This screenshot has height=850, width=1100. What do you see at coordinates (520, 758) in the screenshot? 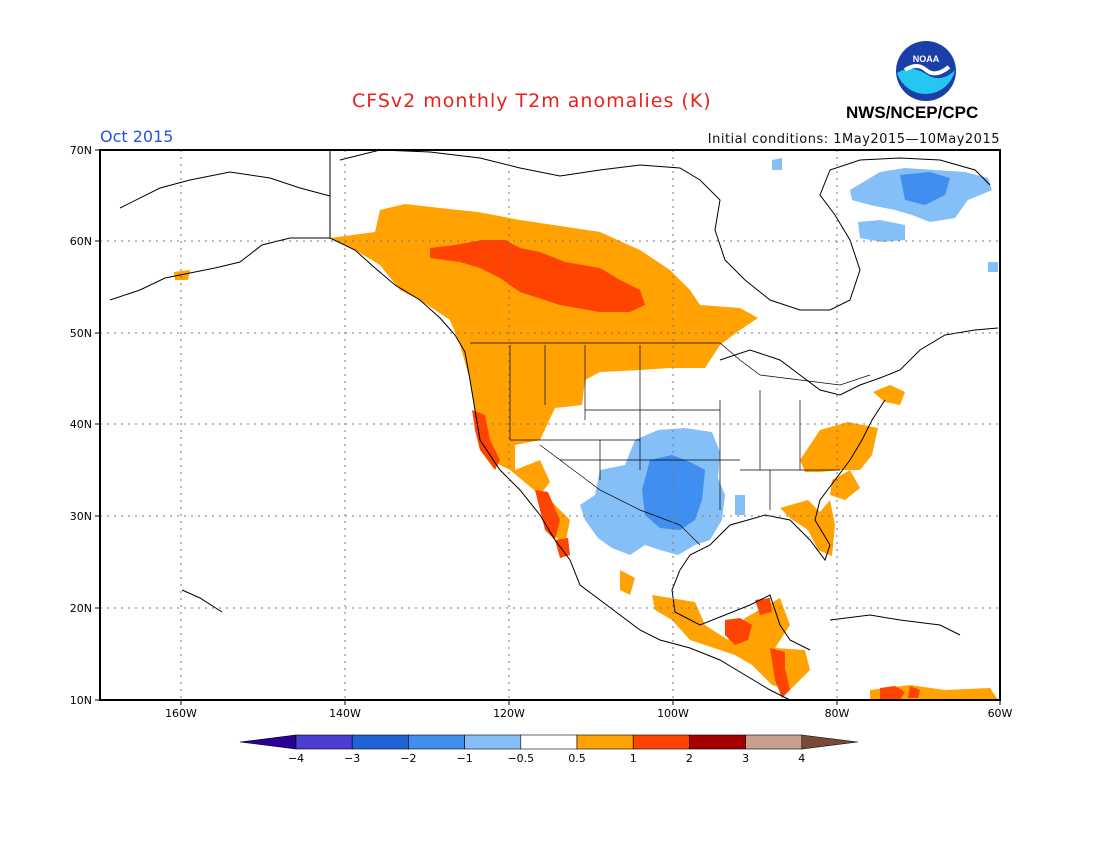
I see `colorbar-tick-label: −0.5` at bounding box center [520, 758].